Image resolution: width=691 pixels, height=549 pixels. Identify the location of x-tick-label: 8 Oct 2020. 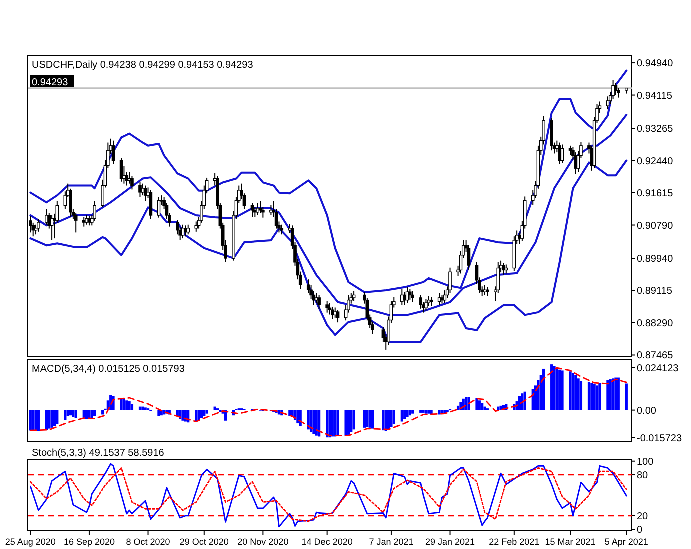
(148, 542).